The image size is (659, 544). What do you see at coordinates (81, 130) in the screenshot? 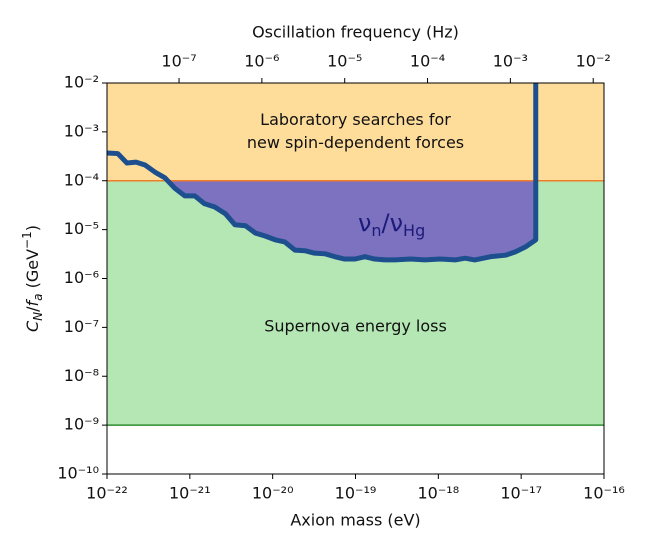
I see `y-tick-label: 10⁻³` at bounding box center [81, 130].